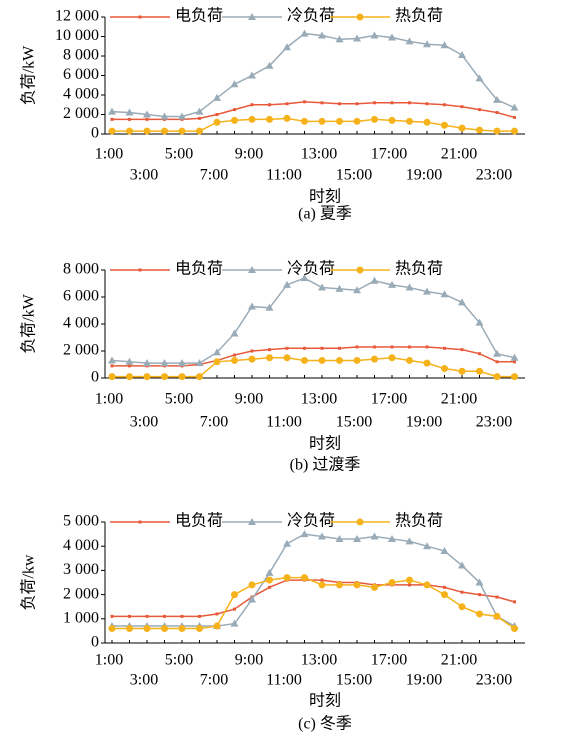 Image resolution: width=568 pixels, height=744 pixels. I want to click on x-axis-label: 时刻, so click(325, 444).